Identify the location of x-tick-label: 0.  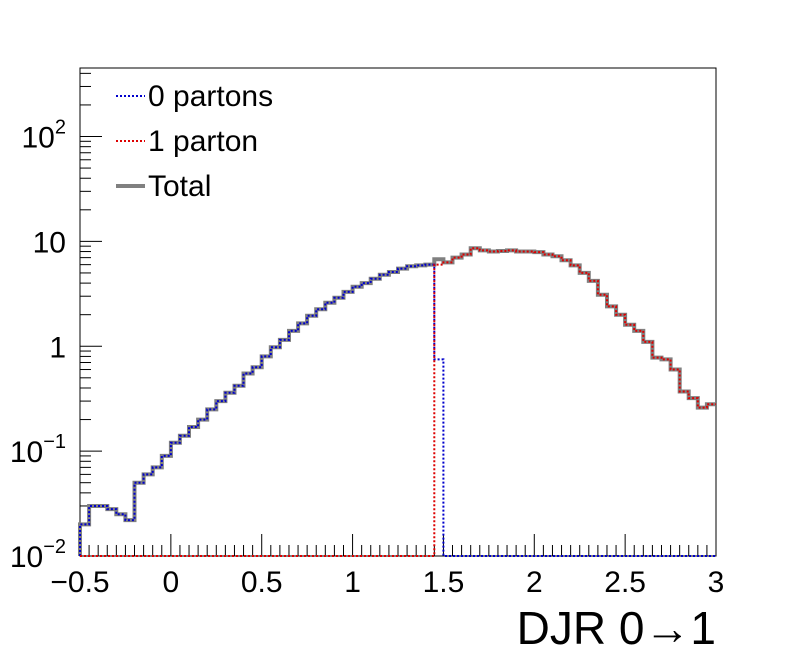
(171, 582).